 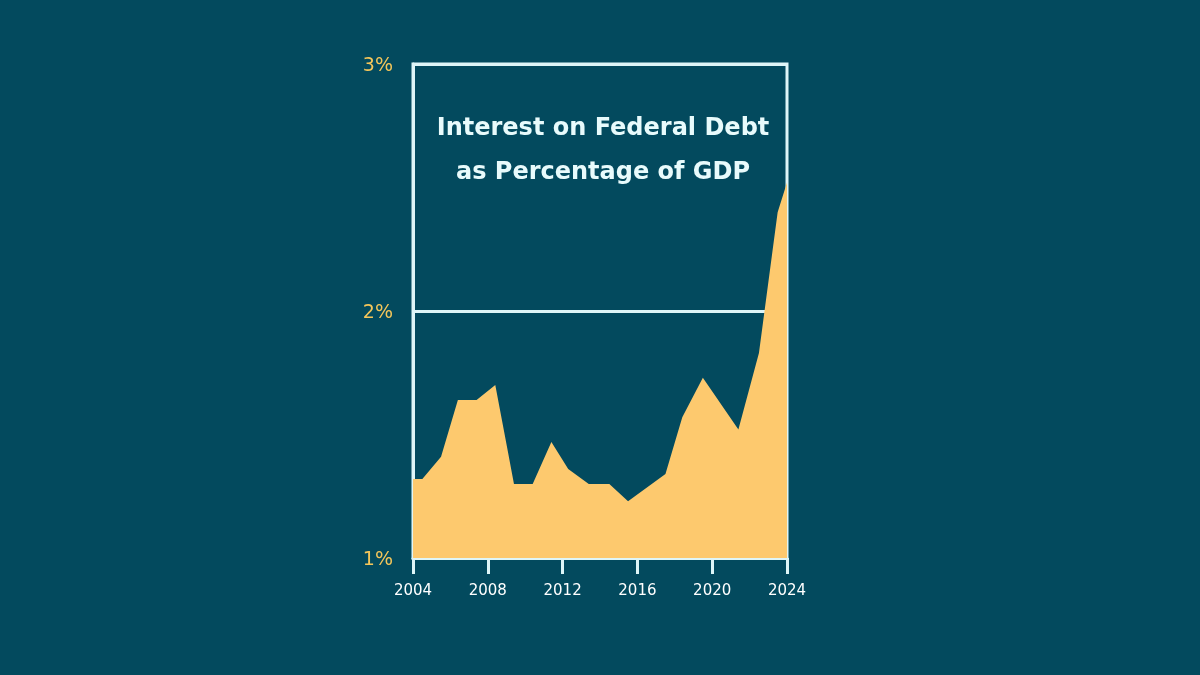 What do you see at coordinates (562, 589) in the screenshot?
I see `x-tick-label: 2012` at bounding box center [562, 589].